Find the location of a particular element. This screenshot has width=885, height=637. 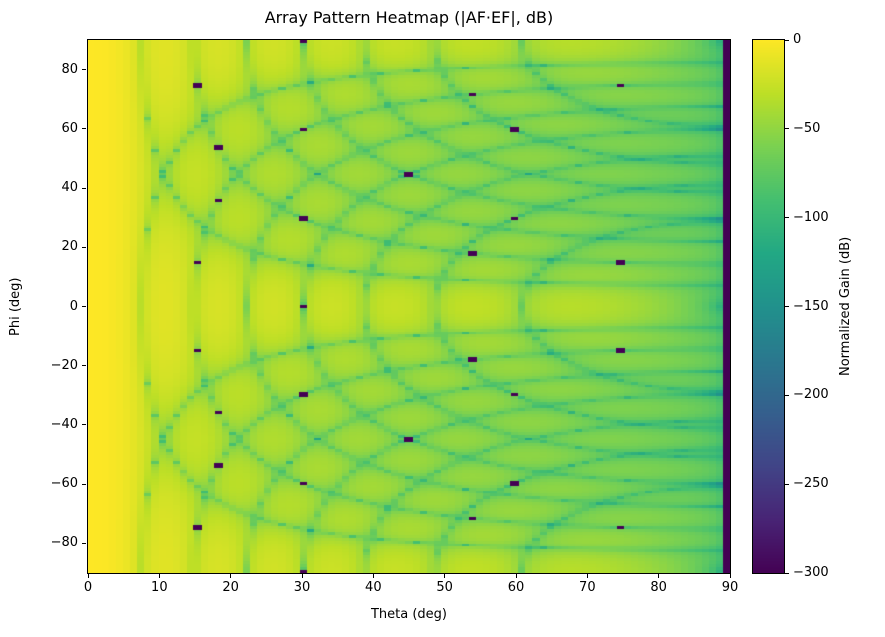

x-tick-label: 70 is located at coordinates (587, 587).